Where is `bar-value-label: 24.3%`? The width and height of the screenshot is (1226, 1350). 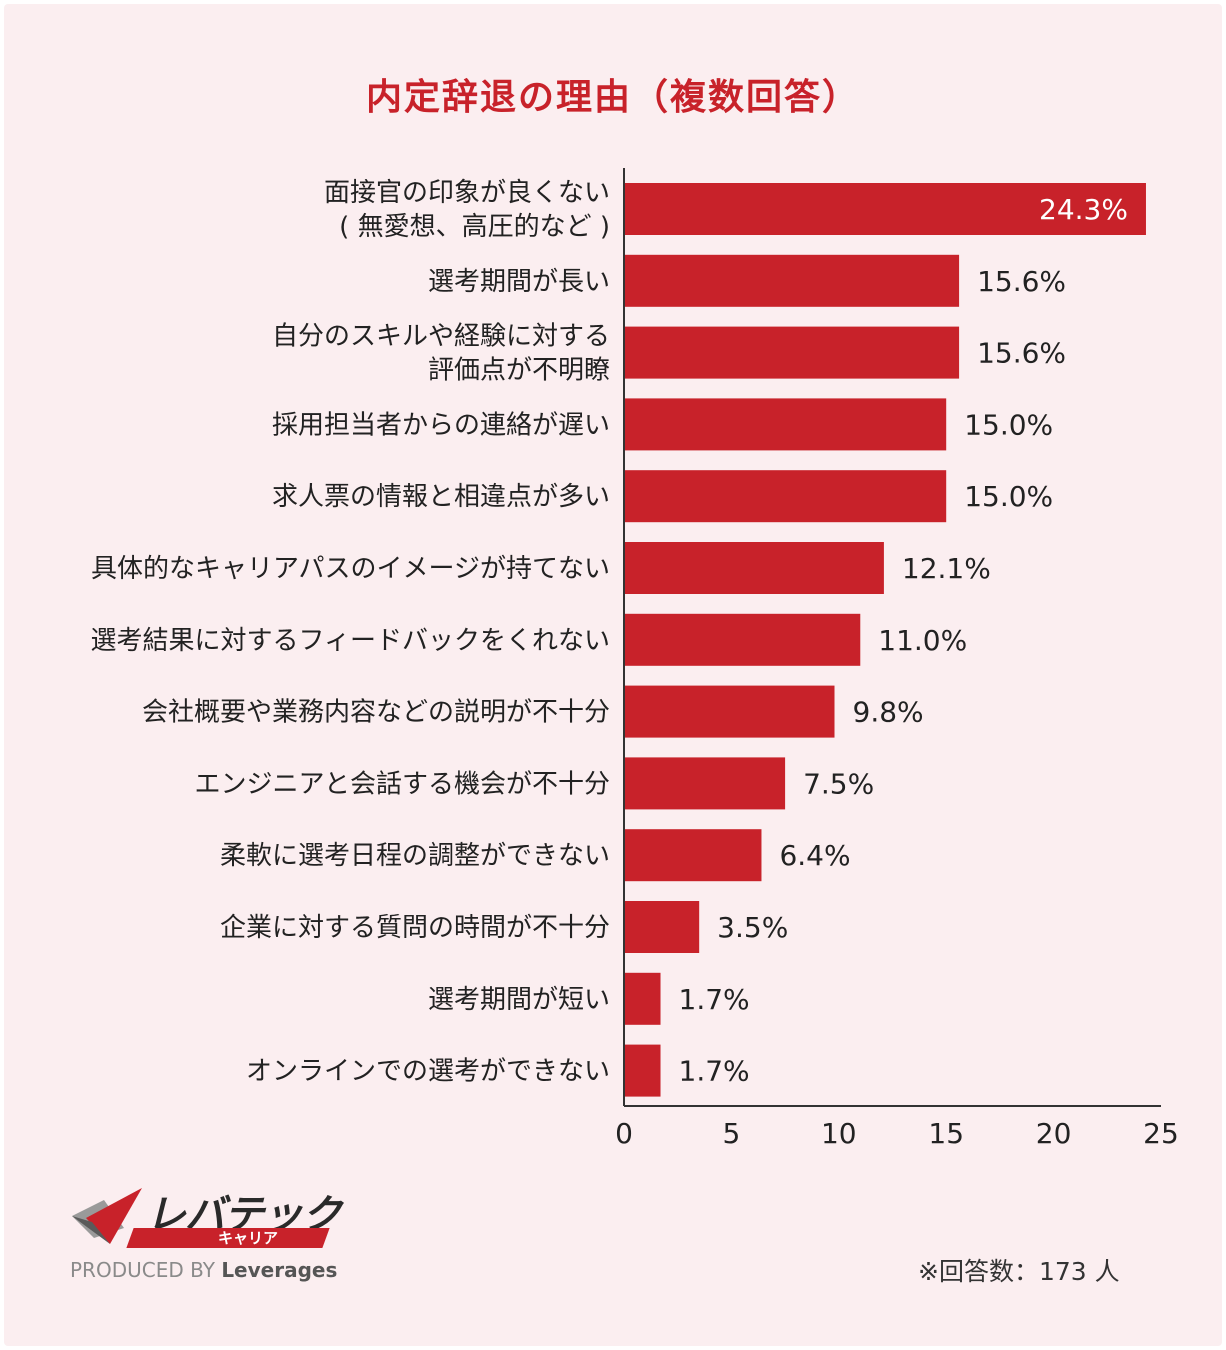
bar-value-label: 24.3% is located at coordinates (1083, 209).